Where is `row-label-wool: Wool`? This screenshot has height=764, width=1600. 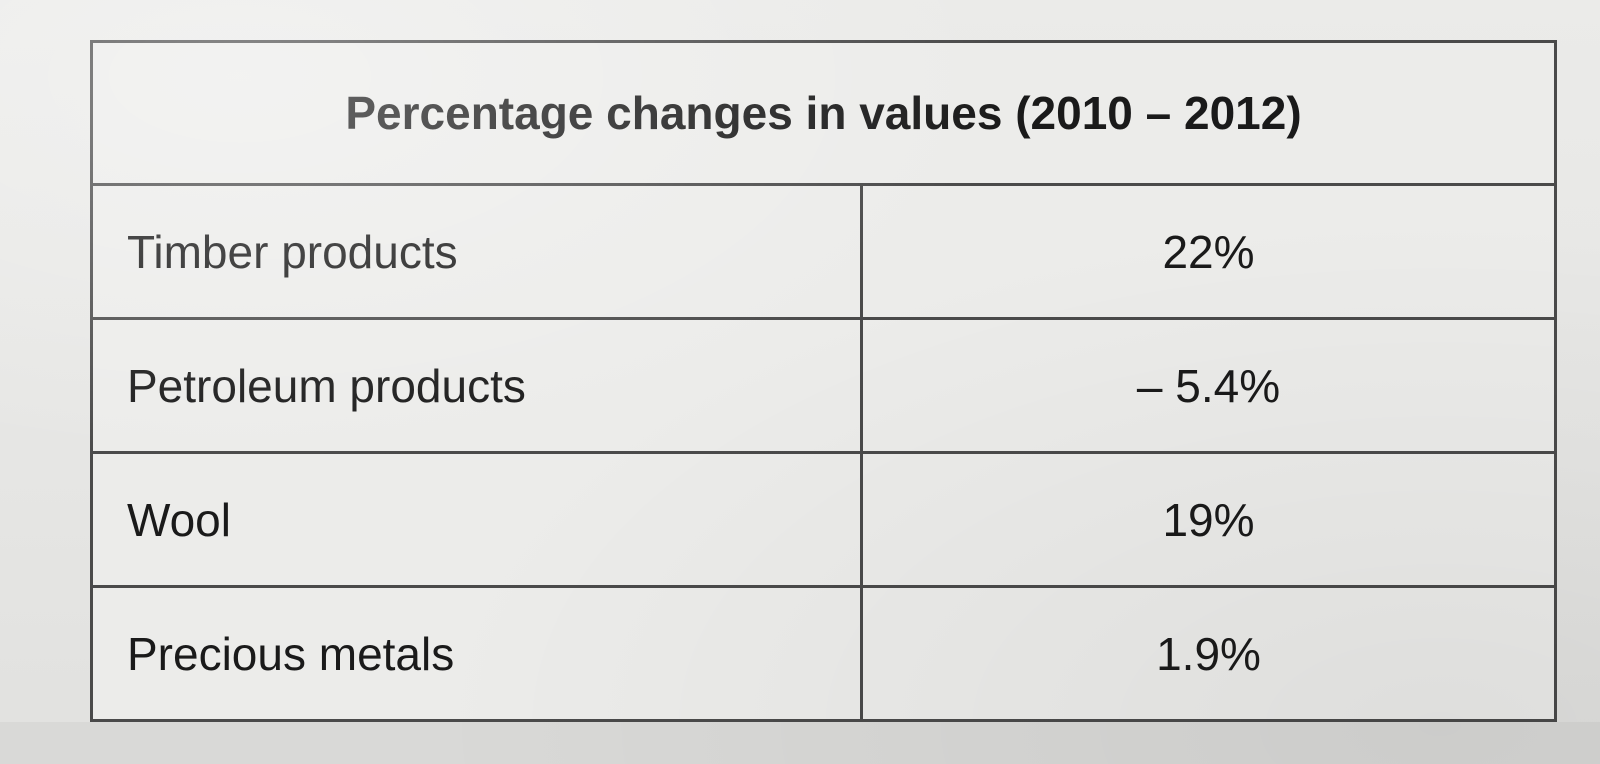 row-label-wool: Wool is located at coordinates (476, 519).